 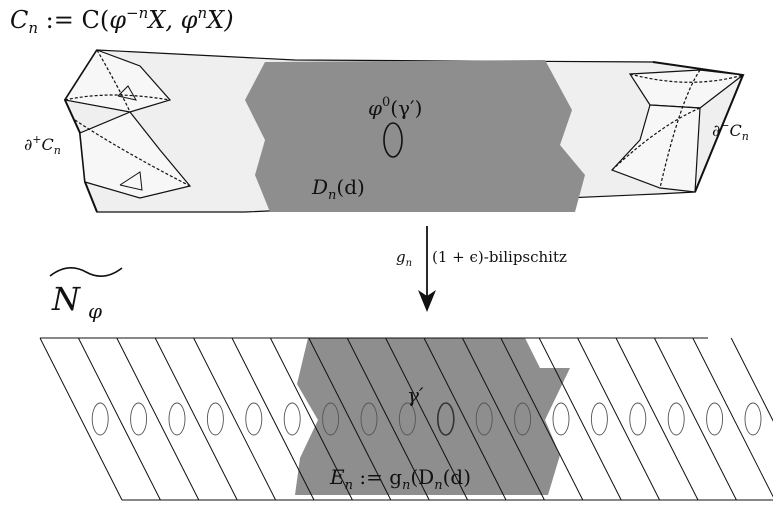 I want to click on curve-gamma-bottom, so click(x=445, y=419).